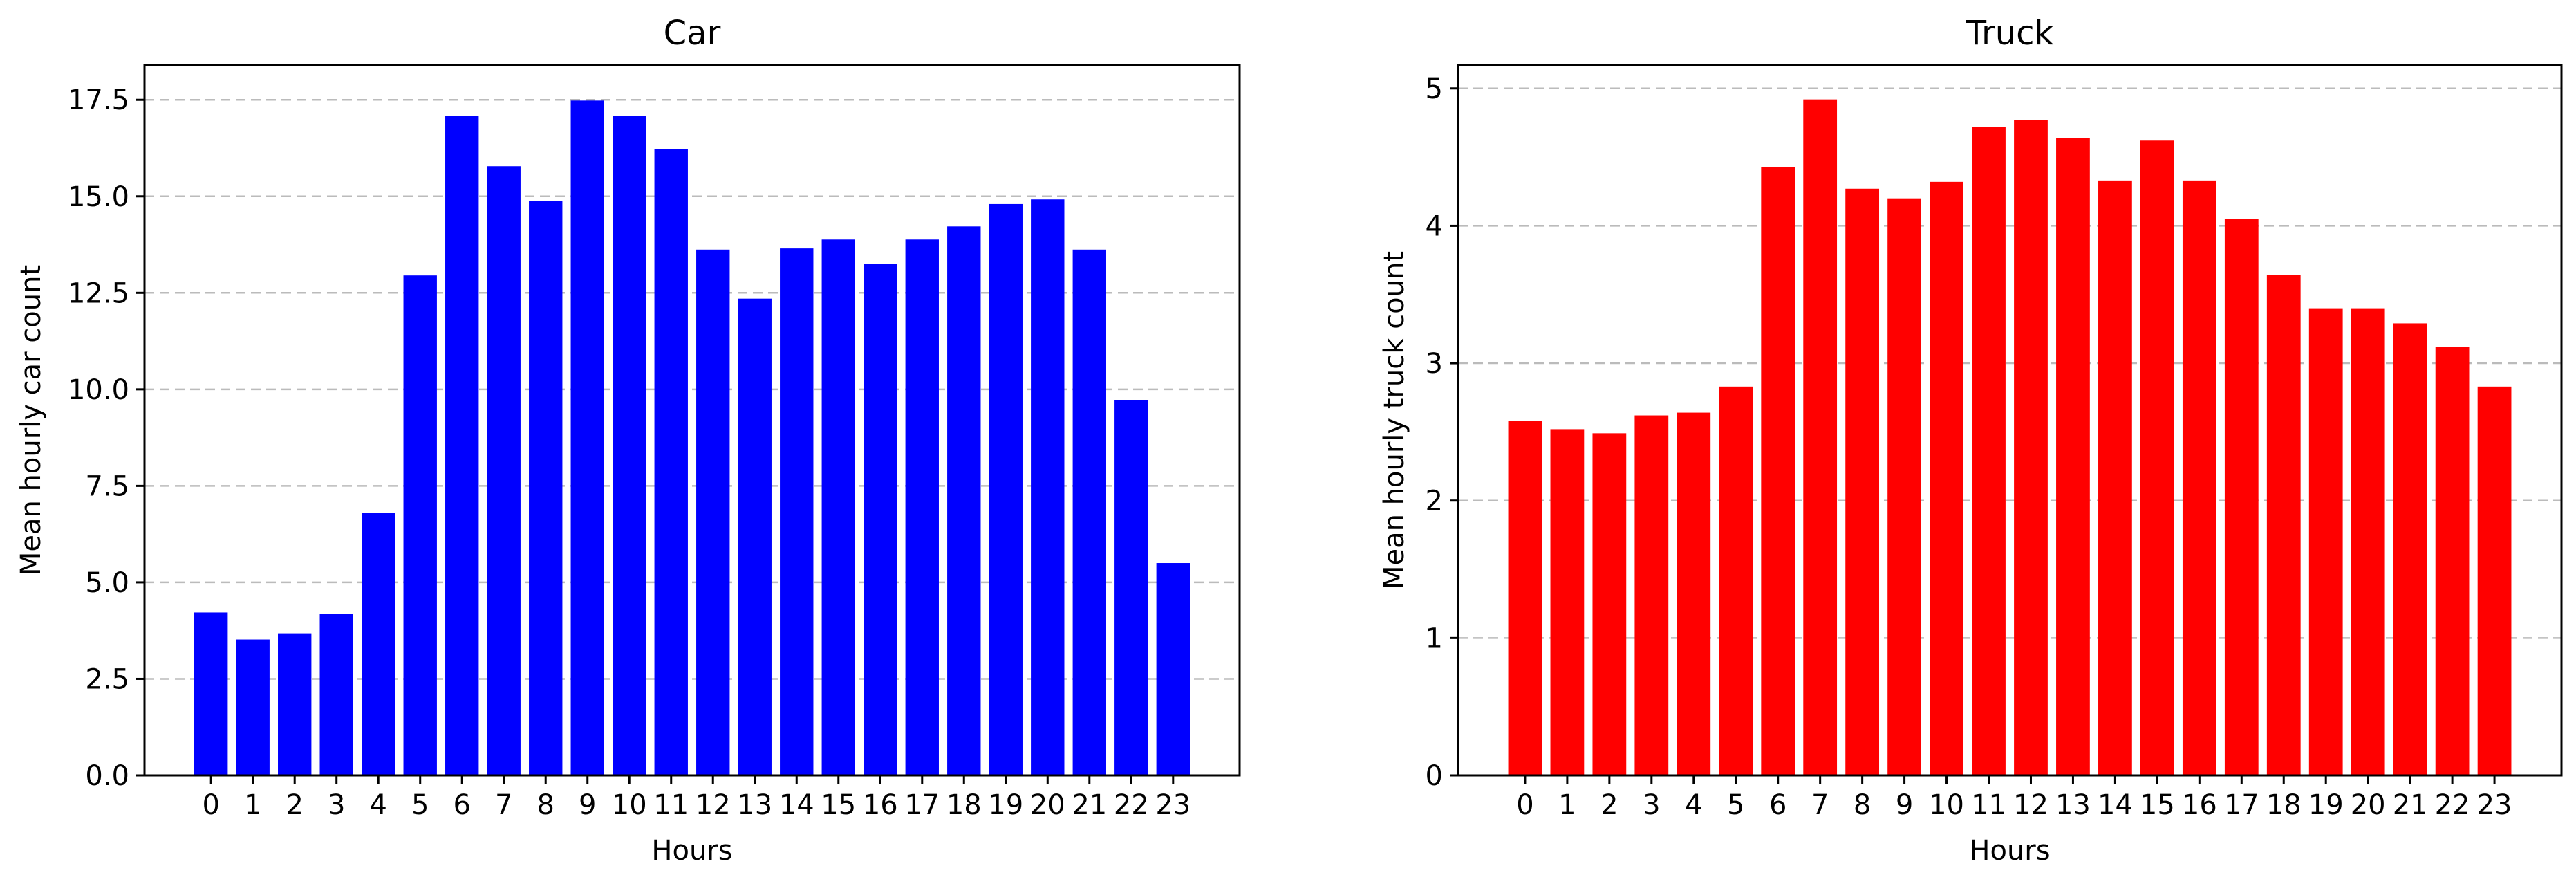 The height and width of the screenshot is (884, 2576). I want to click on car-chart-title: Car, so click(692, 33).